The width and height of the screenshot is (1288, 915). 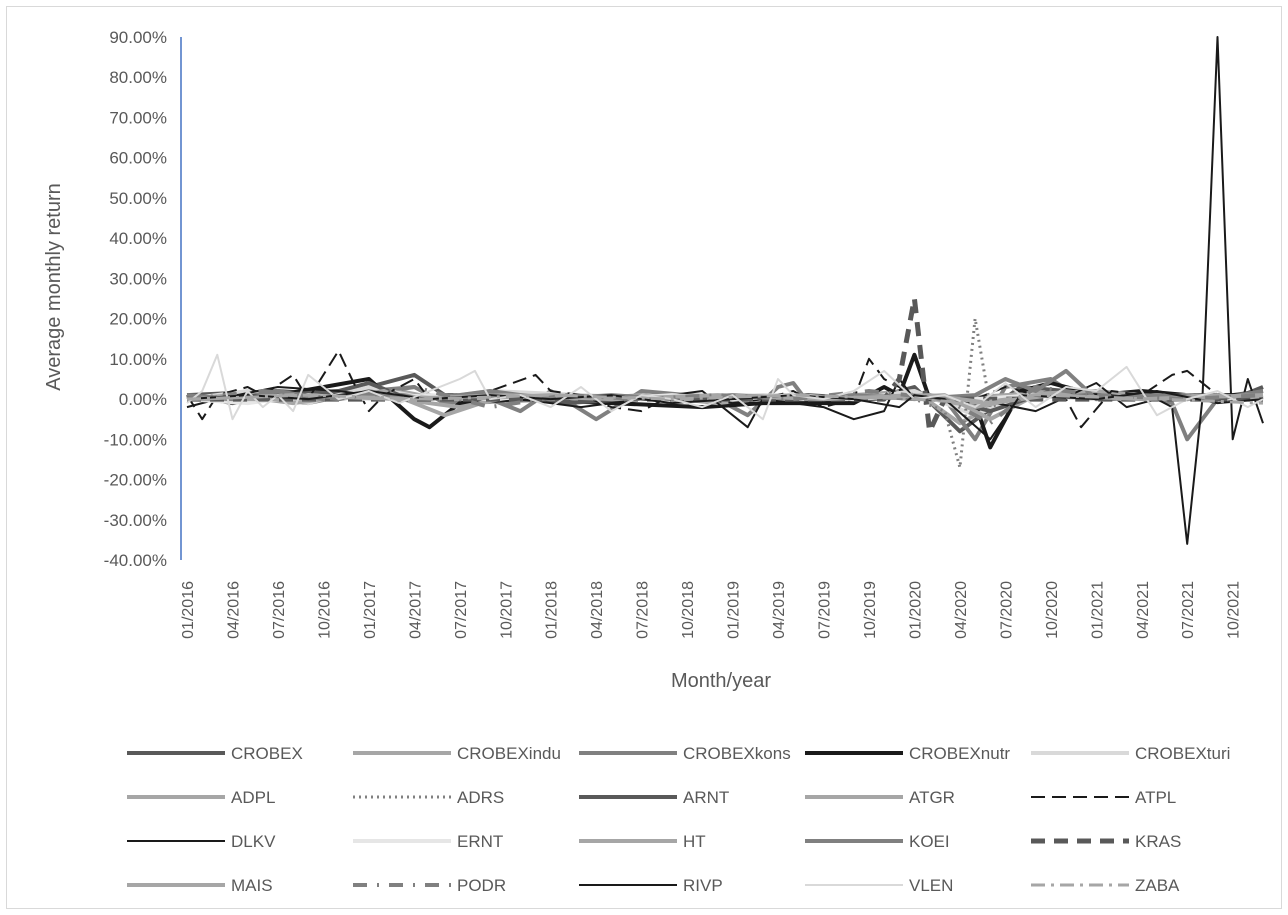 I want to click on x-tick-label: 01/2018, so click(x=552, y=610).